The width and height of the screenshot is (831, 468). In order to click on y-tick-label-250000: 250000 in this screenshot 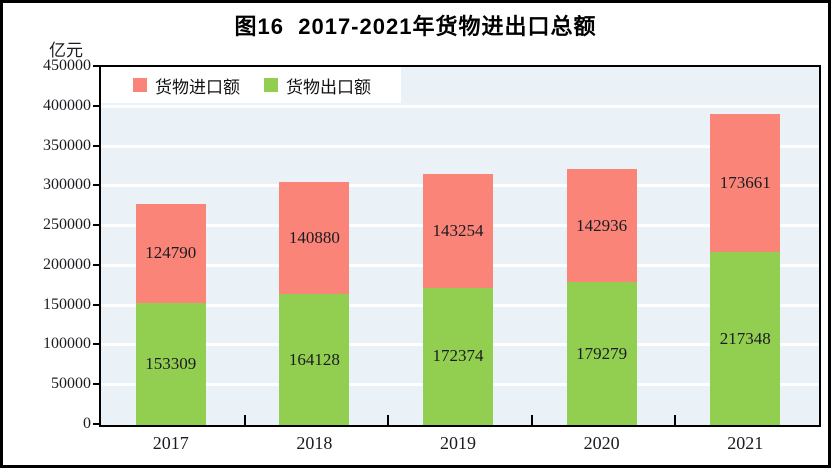, I will do `click(67, 225)`.